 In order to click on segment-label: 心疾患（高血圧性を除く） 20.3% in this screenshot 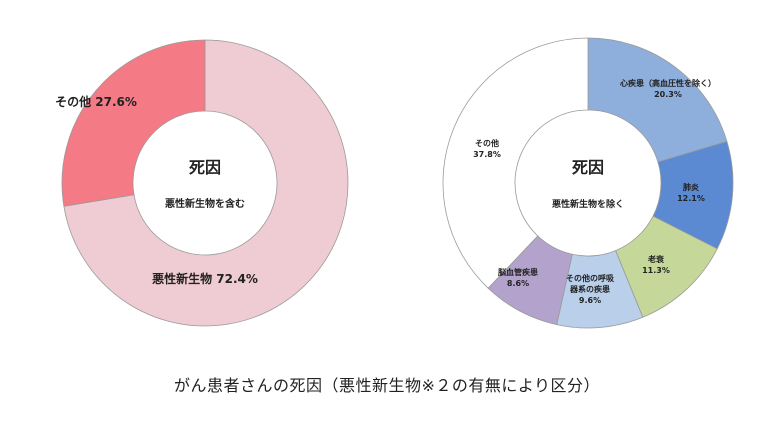, I will do `click(668, 88)`.